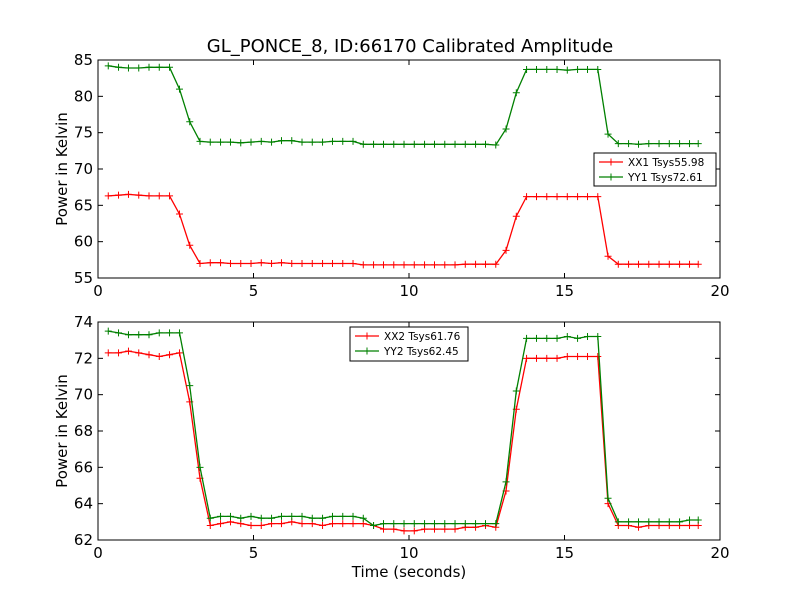  Describe the element at coordinates (421, 352) in the screenshot. I see `legend-entry-label: YY2 Tsys62.45` at that location.